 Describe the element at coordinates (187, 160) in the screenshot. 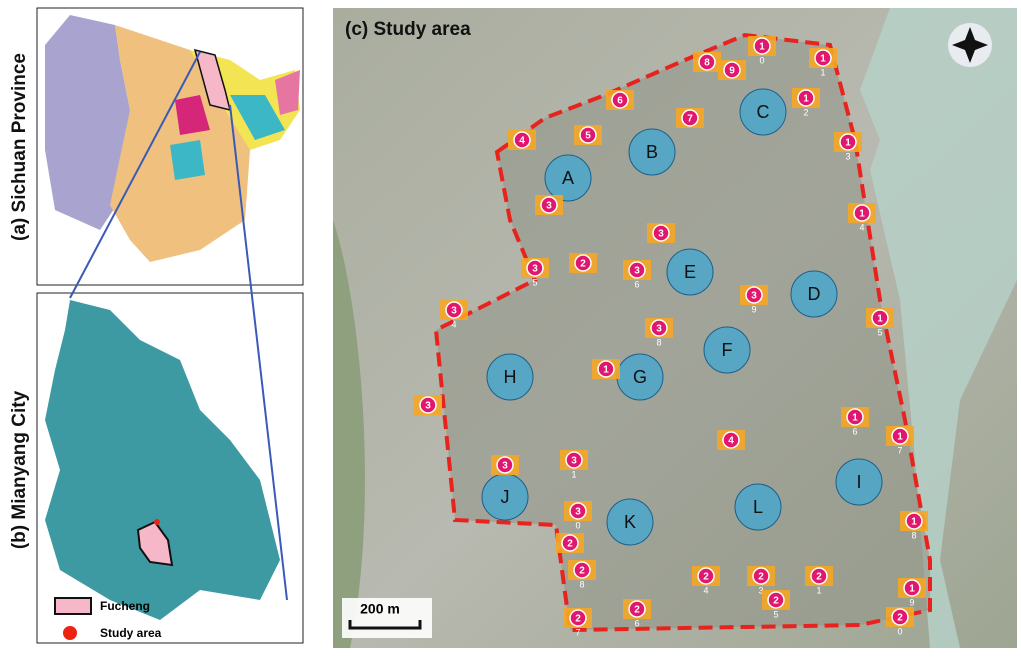

I see `region` at that location.